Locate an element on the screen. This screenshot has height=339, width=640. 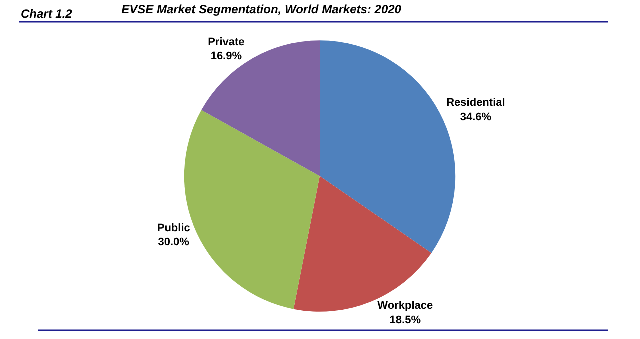
slice-label: Public is located at coordinates (173, 228).